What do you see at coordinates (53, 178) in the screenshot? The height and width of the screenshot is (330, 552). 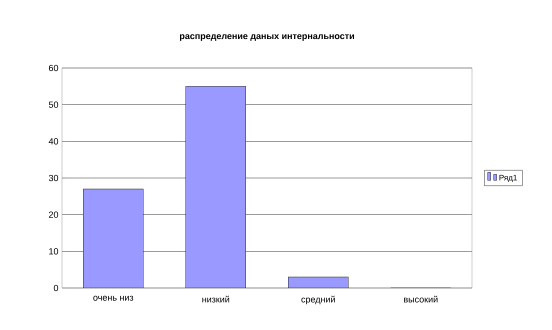 I see `y-tick-label: 30` at bounding box center [53, 178].